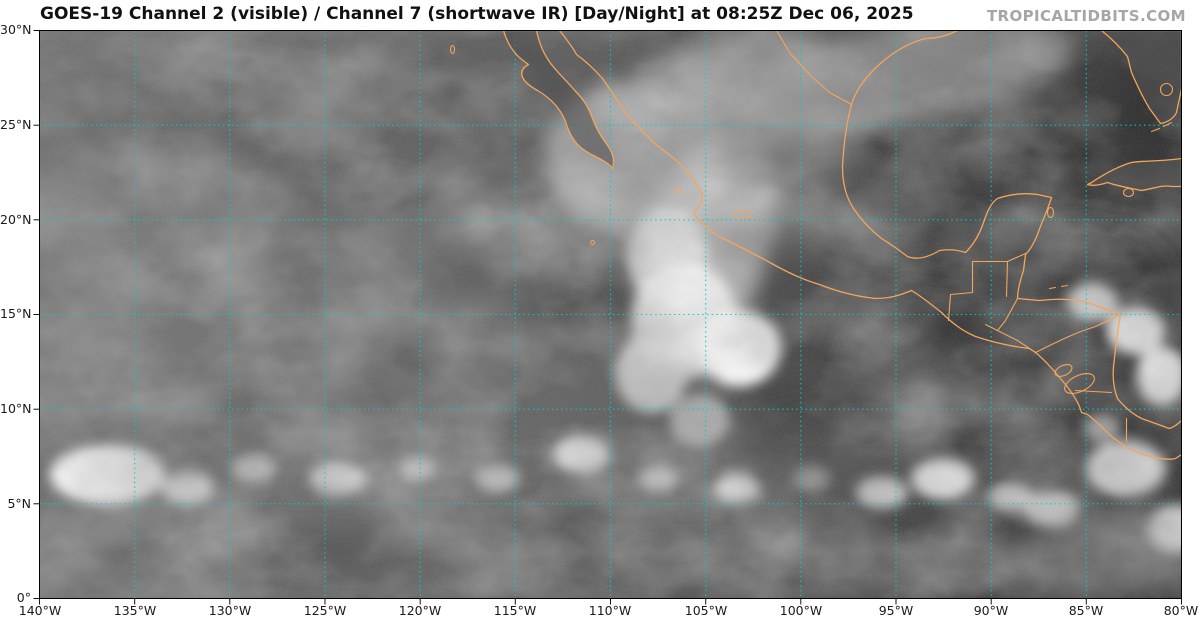 Image resolution: width=1200 pixels, height=623 pixels. Describe the element at coordinates (19, 503) in the screenshot. I see `lat-tick-label: 5°N` at that location.